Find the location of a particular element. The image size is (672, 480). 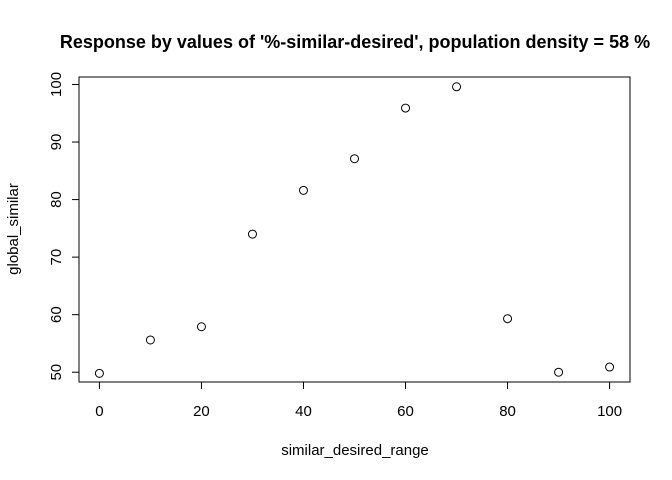

x-axis-label: similar_desired_range is located at coordinates (355, 450).